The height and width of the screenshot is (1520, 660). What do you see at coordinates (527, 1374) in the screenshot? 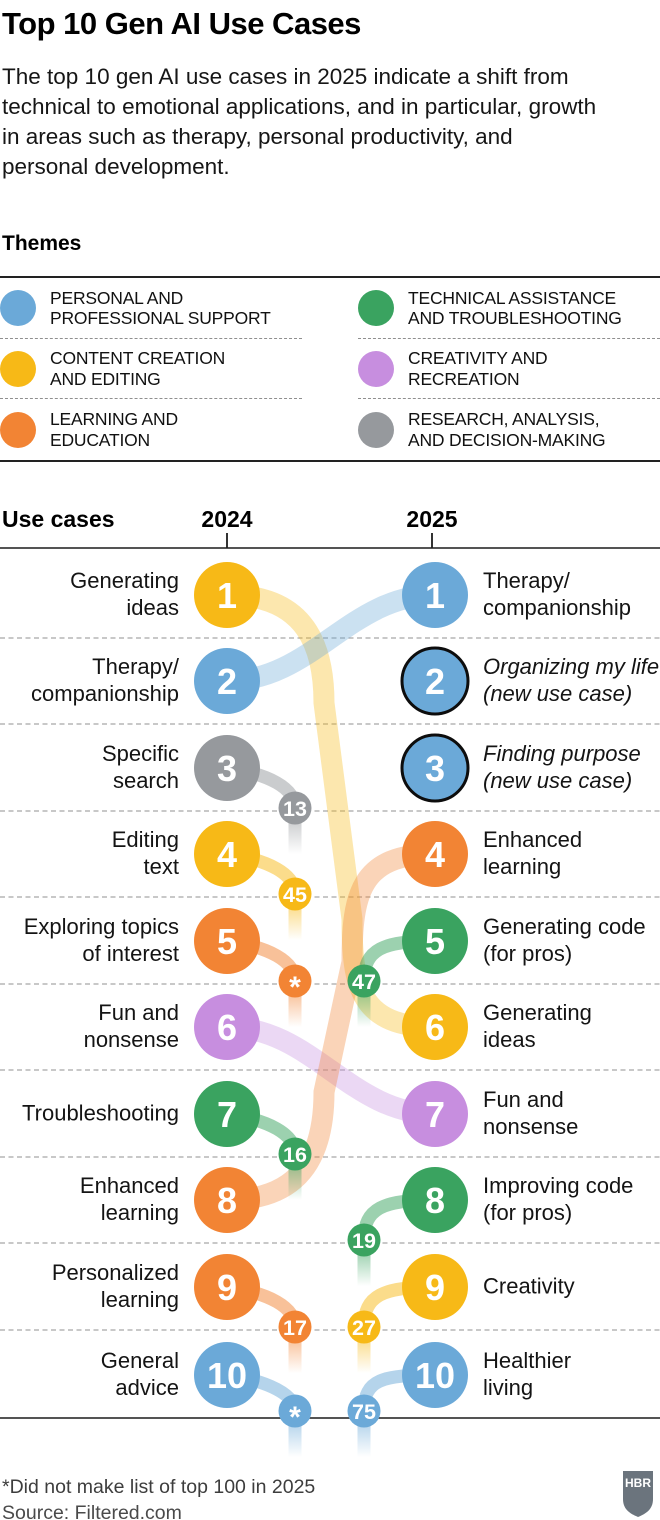
I see `row-label-right-10: Healthier living` at bounding box center [527, 1374].